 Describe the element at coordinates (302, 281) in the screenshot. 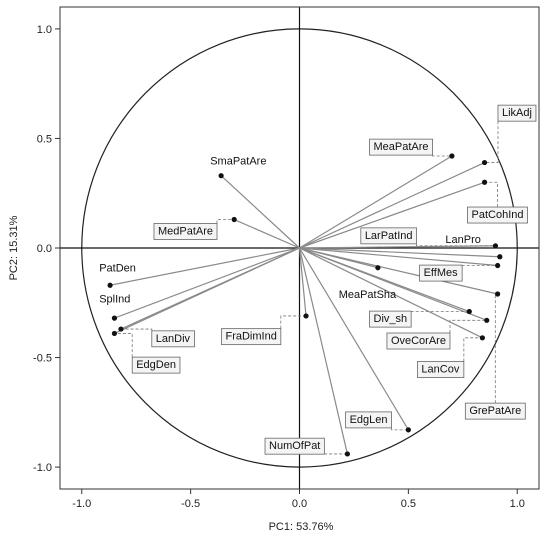

I see `vector-fradimind` at that location.